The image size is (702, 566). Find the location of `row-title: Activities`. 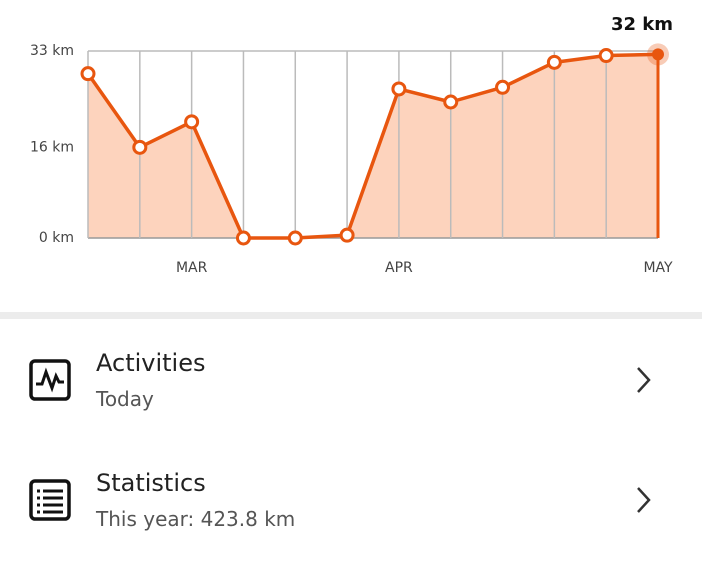

row-title: Activities is located at coordinates (151, 363).